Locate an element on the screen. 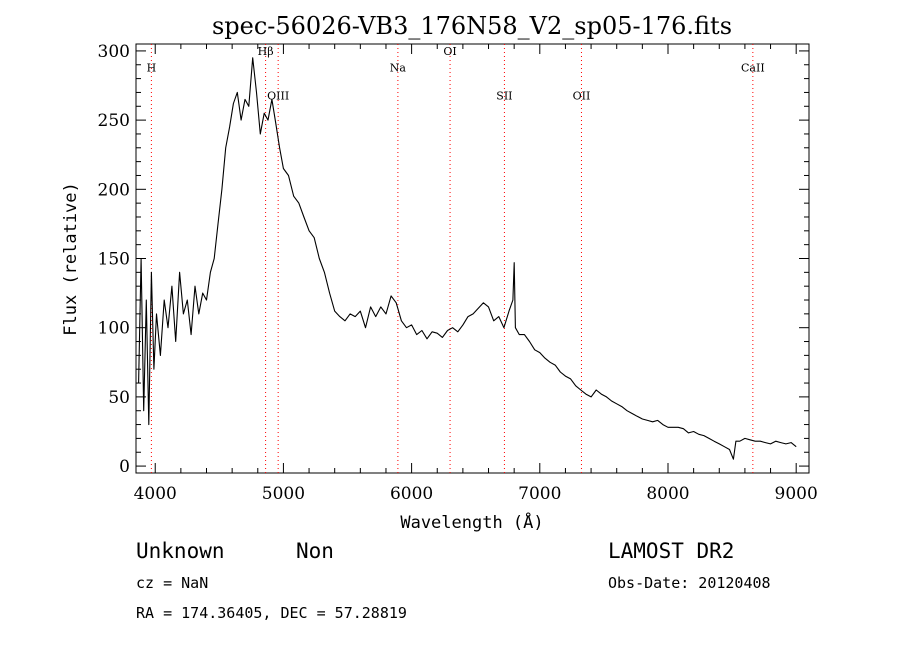 This screenshot has height=650, width=900. y-tick-label-6: 300 is located at coordinates (114, 52).